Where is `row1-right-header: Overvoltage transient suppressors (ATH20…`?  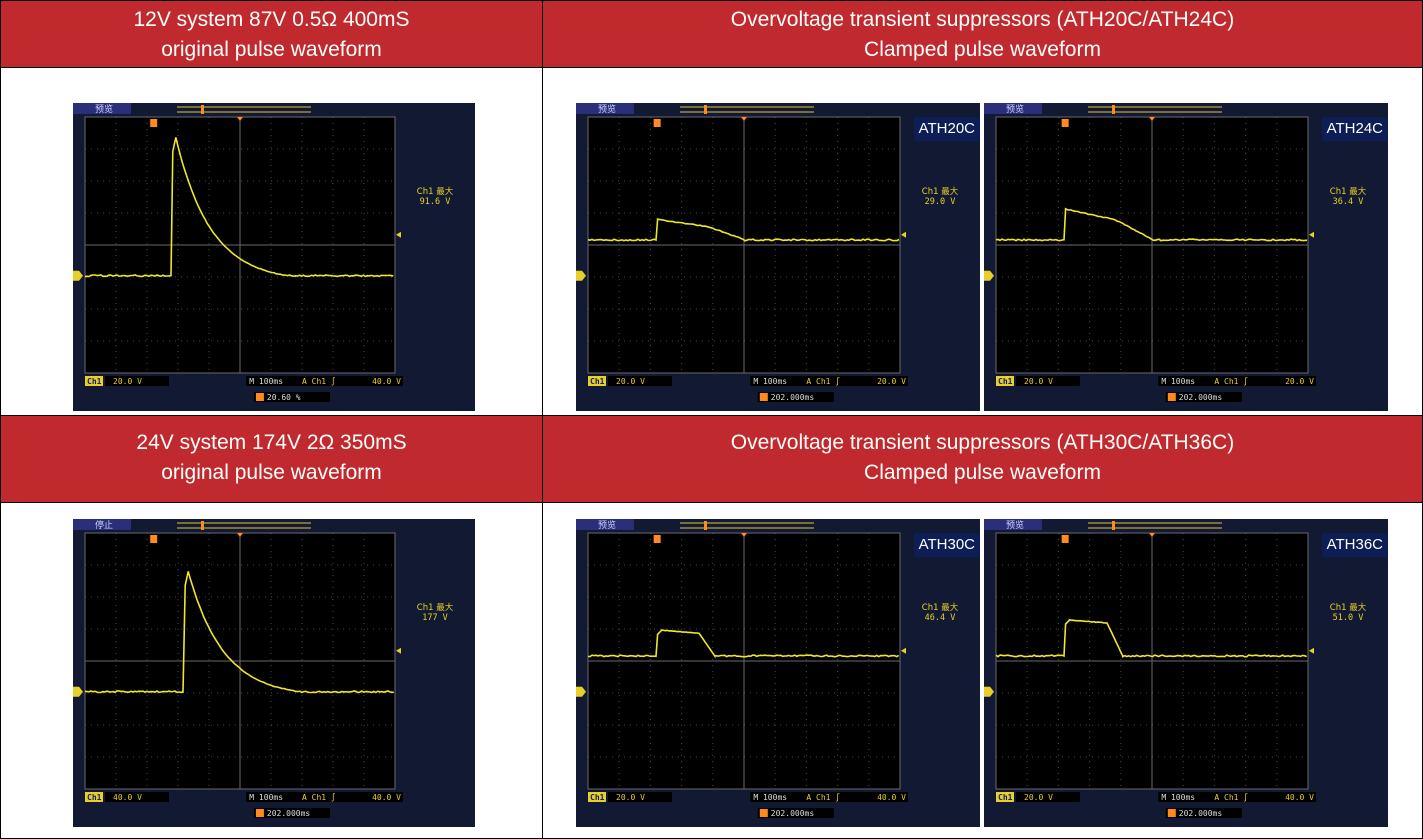
row1-right-header: Overvoltage transient suppressors (ATH20… is located at coordinates (982, 34).